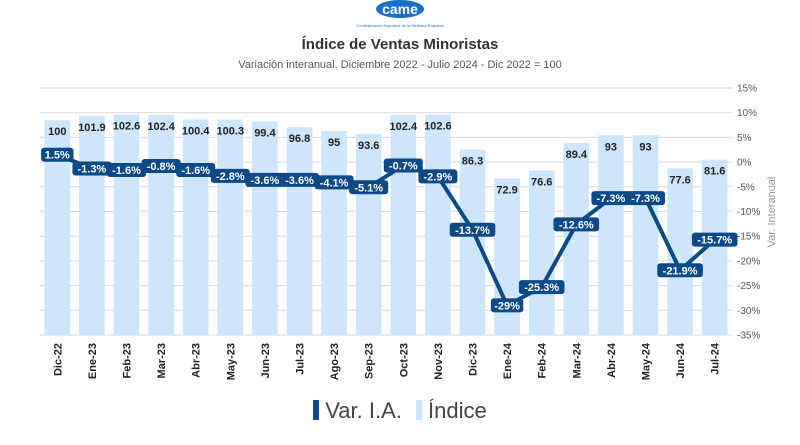 The image size is (800, 445). I want to click on index-bar-label: 100.4, so click(196, 131).